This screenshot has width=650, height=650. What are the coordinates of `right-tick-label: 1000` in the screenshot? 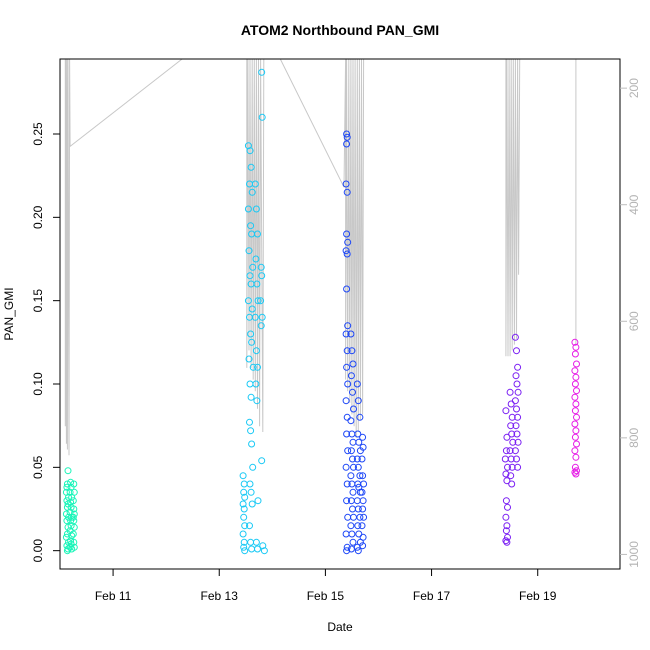 It's located at (634, 554).